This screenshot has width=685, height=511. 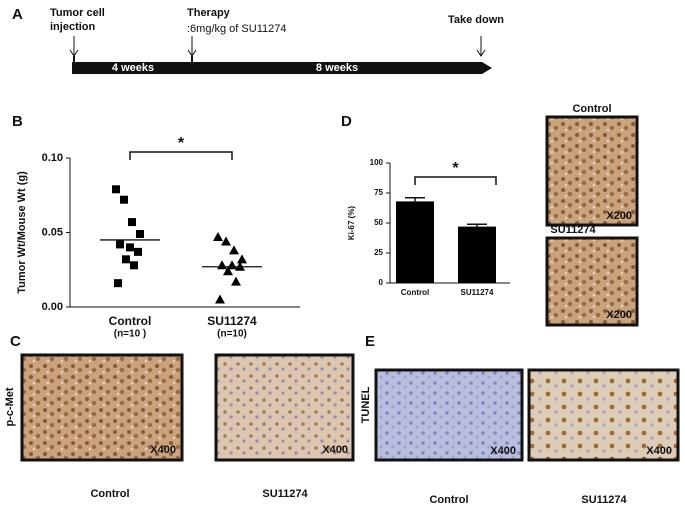 What do you see at coordinates (73, 27) in the screenshot?
I see `event-label: injection` at bounding box center [73, 27].